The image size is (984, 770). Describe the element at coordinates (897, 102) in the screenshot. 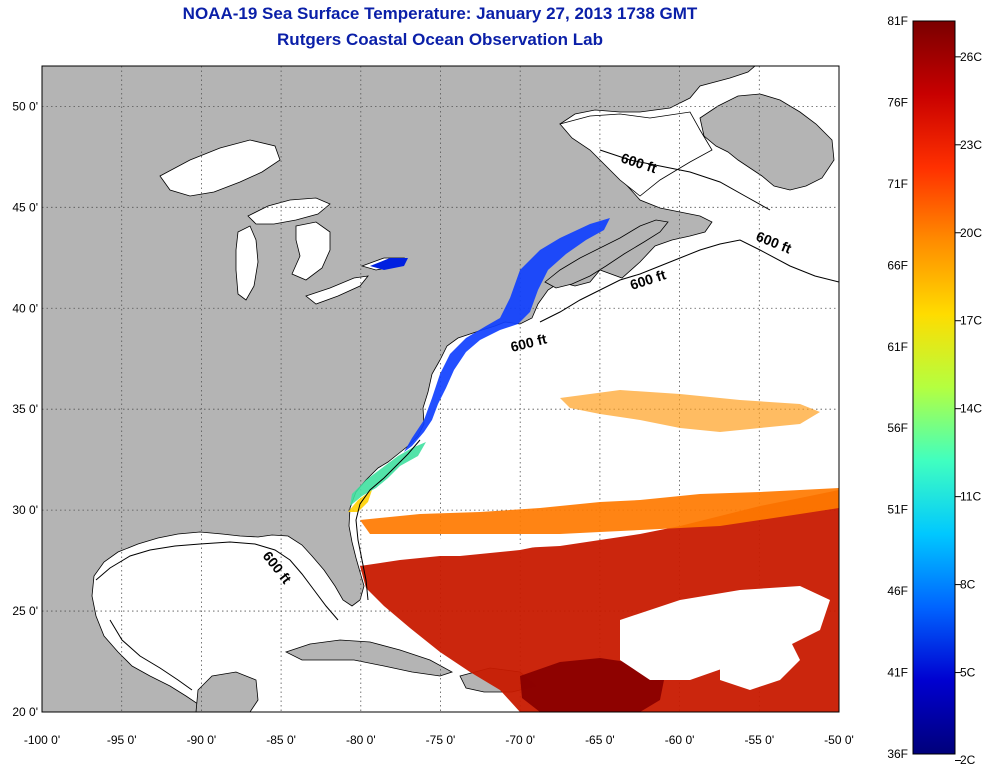

I see `colorbar-f-label: 76F` at that location.